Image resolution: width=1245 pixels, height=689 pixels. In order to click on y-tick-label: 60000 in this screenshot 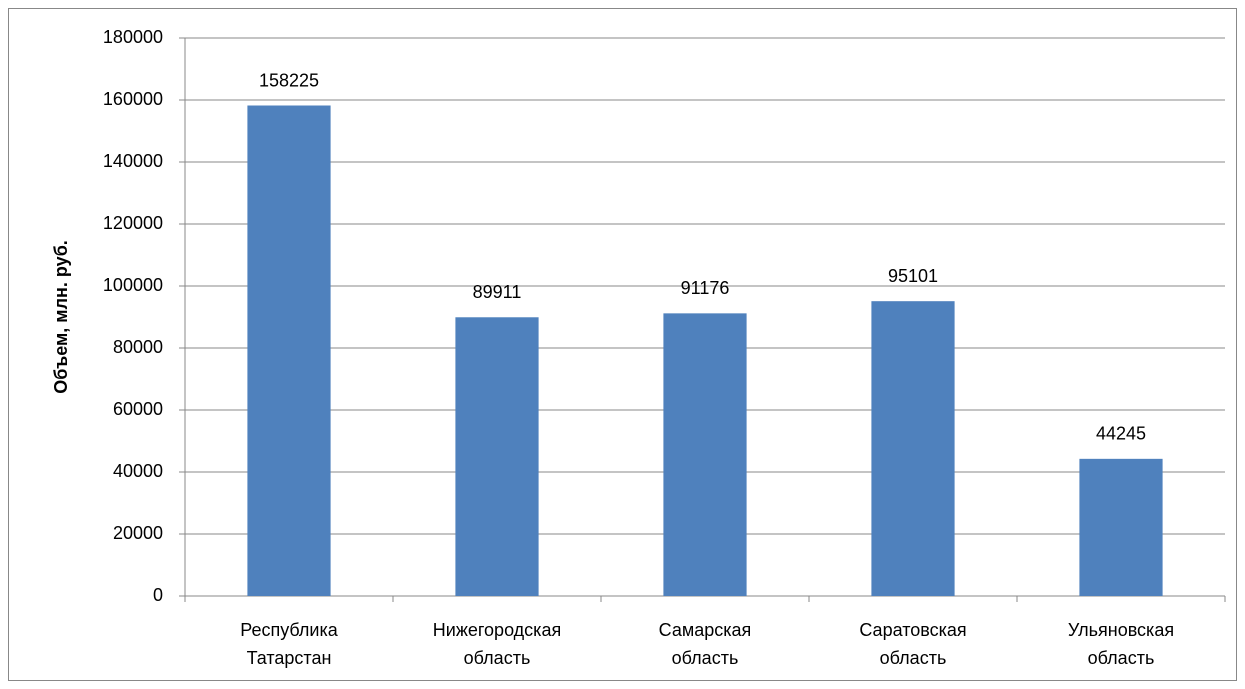, I will do `click(138, 409)`.